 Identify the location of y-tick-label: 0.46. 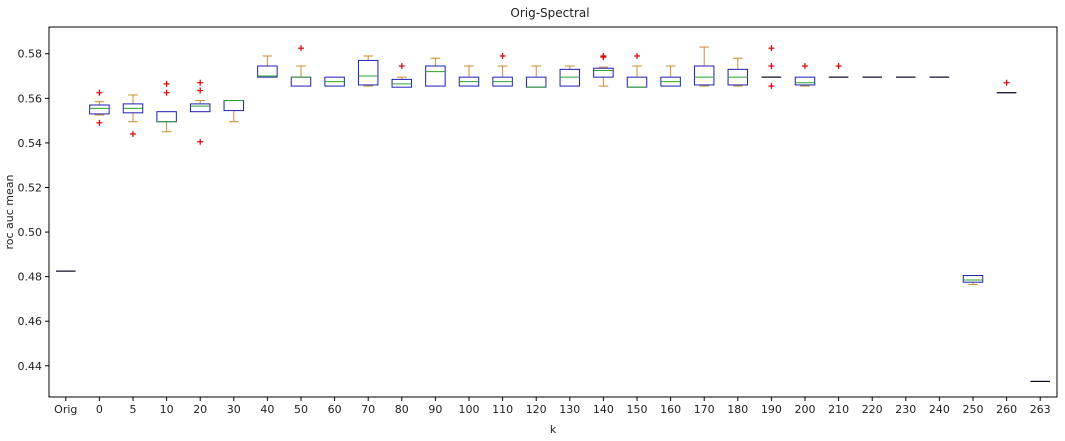
(30, 321).